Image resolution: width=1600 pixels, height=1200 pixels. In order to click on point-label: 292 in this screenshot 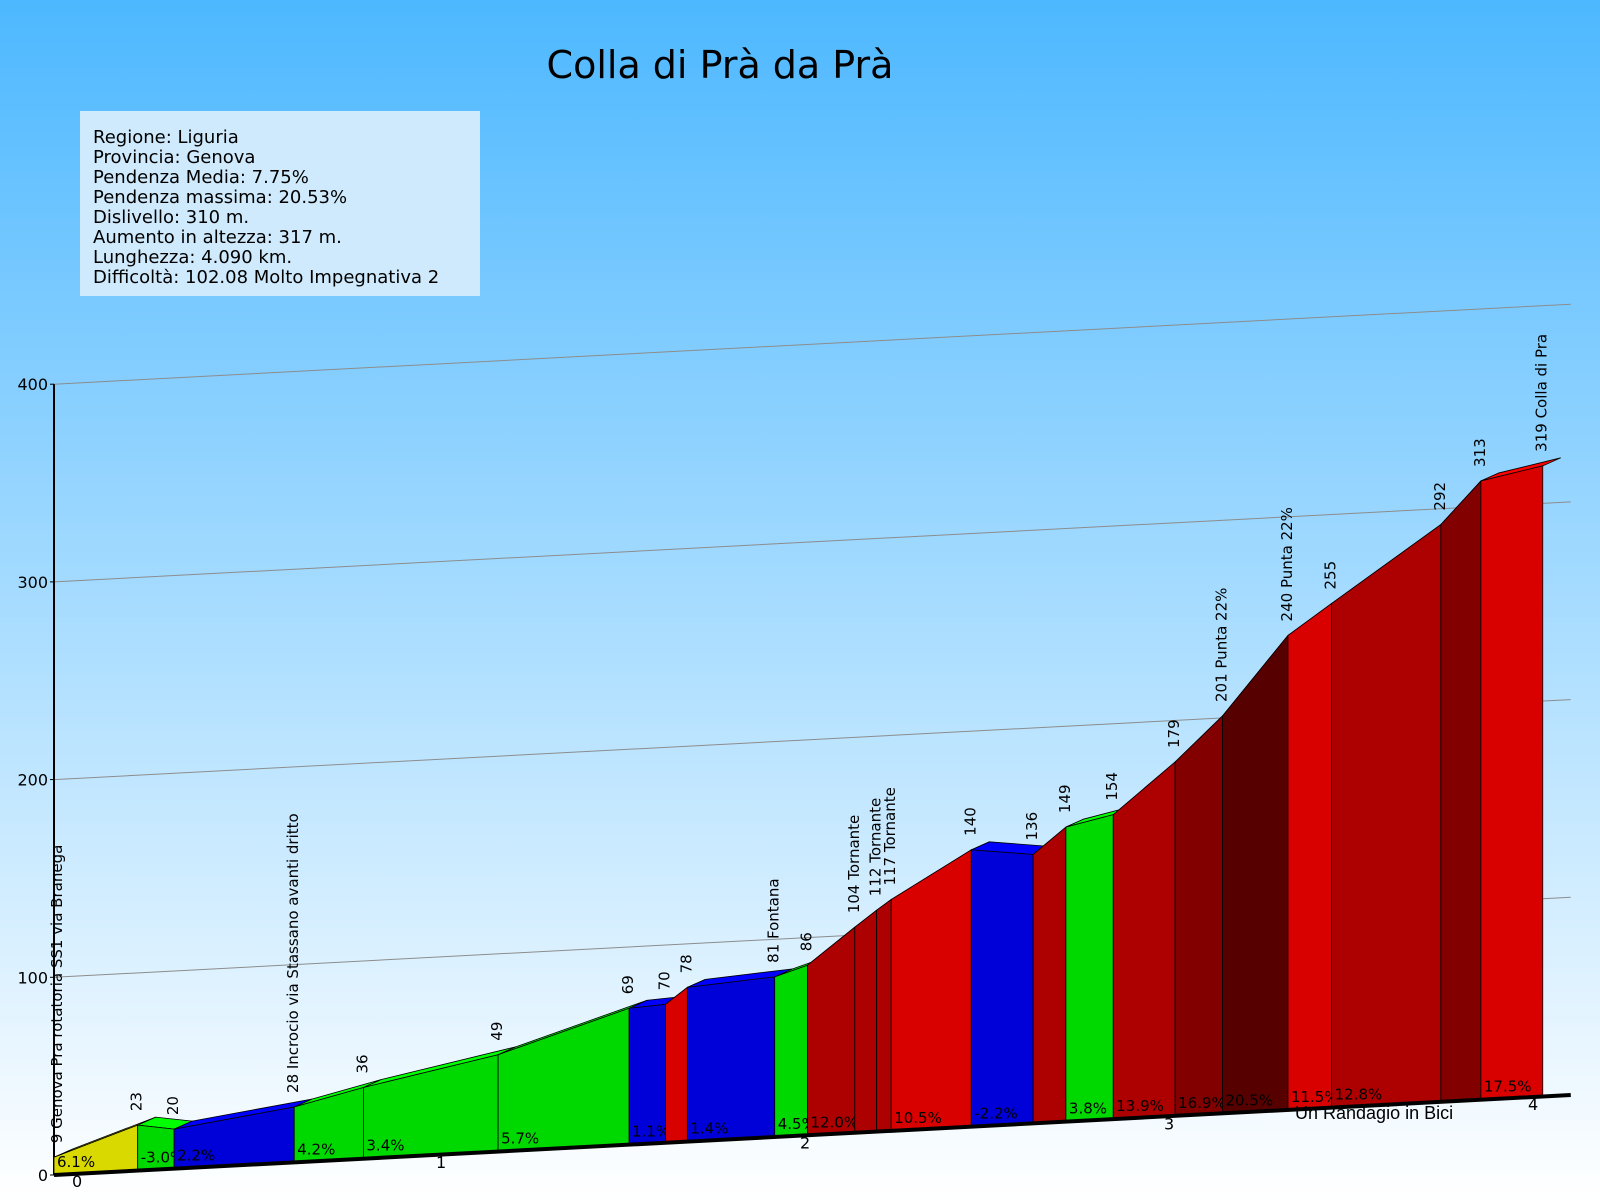, I will do `click(1440, 496)`.